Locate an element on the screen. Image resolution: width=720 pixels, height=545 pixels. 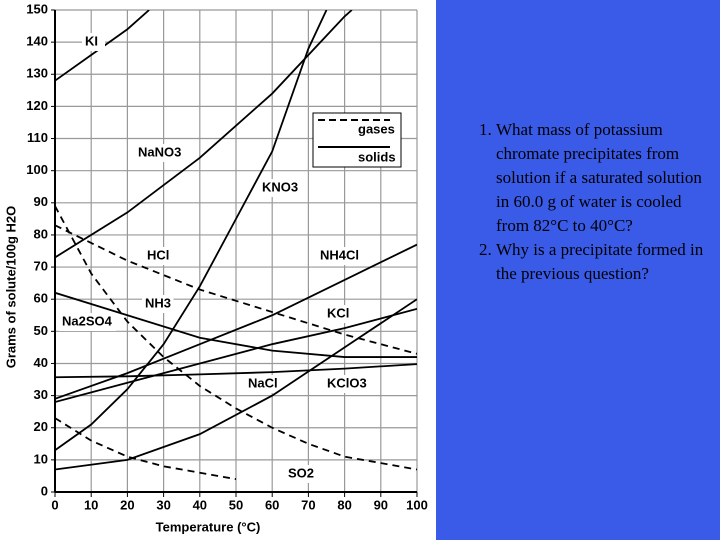
series-label: KClO3 is located at coordinates (347, 382).